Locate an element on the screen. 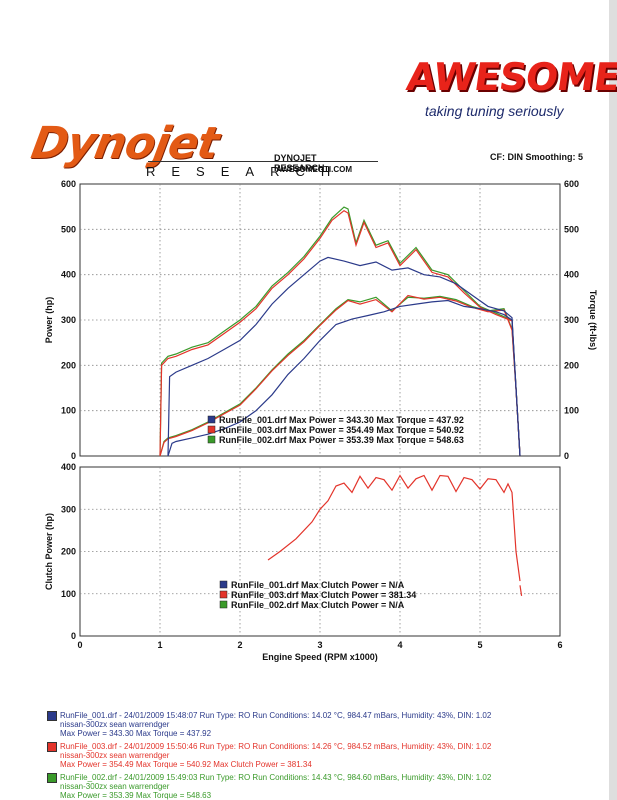  run-info-line3: Max Power = 343.30 Max Torque = 437.92 is located at coordinates (136, 733).